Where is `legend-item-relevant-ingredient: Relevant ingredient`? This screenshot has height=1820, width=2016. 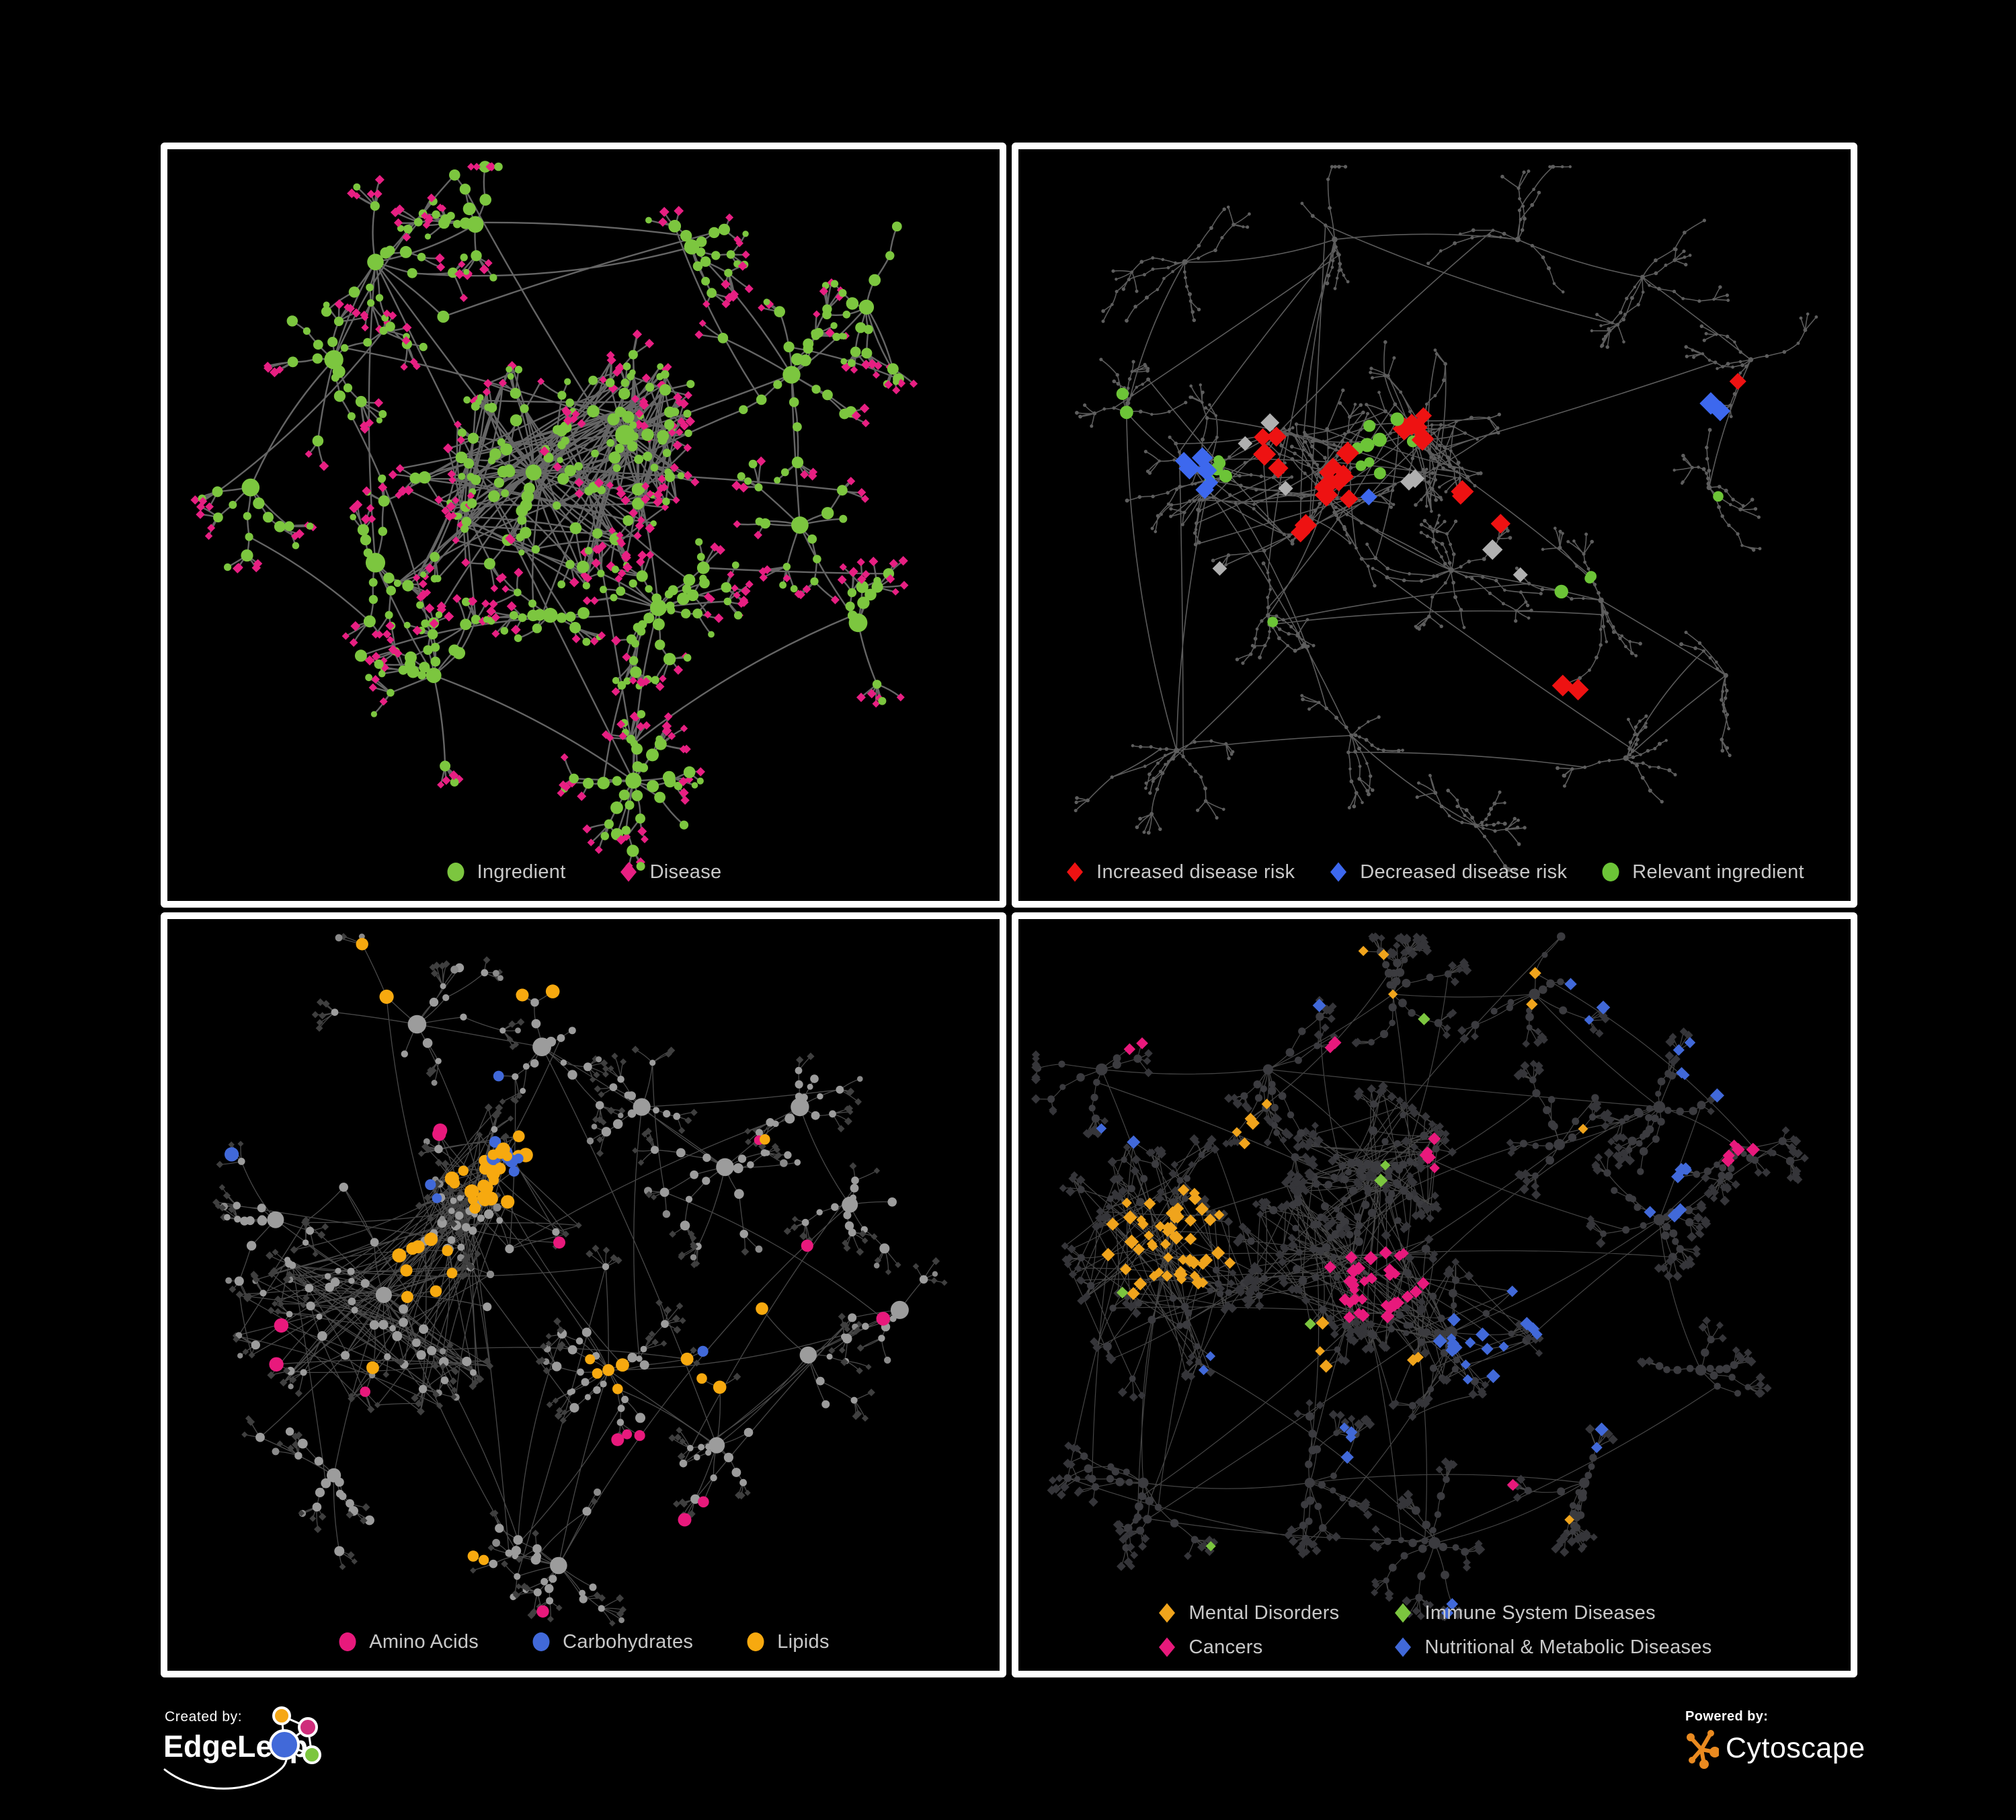 legend-item-relevant-ingredient: Relevant ingredient is located at coordinates (1702, 872).